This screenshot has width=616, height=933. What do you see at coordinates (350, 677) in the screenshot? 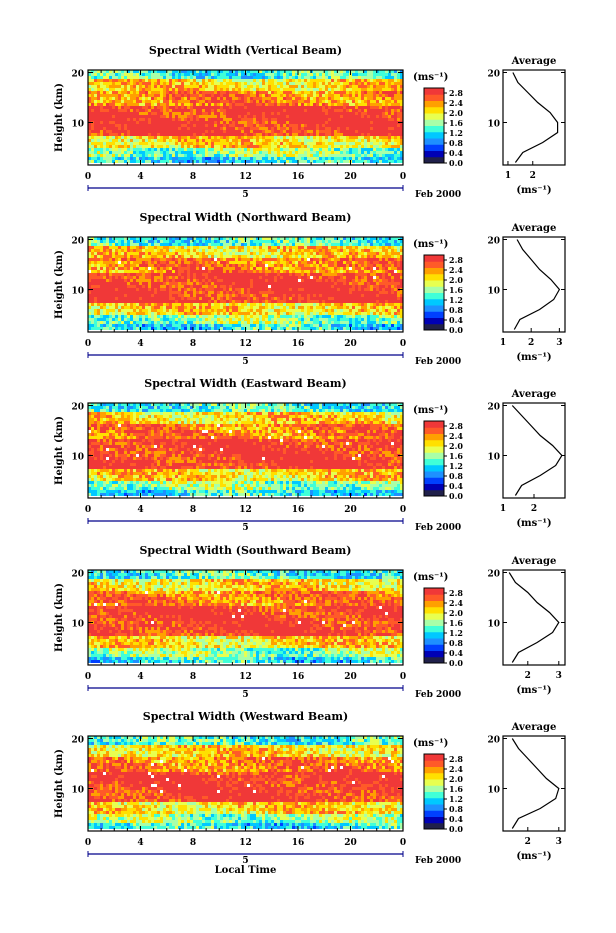
I see `x-tick-label: 20` at bounding box center [350, 677].